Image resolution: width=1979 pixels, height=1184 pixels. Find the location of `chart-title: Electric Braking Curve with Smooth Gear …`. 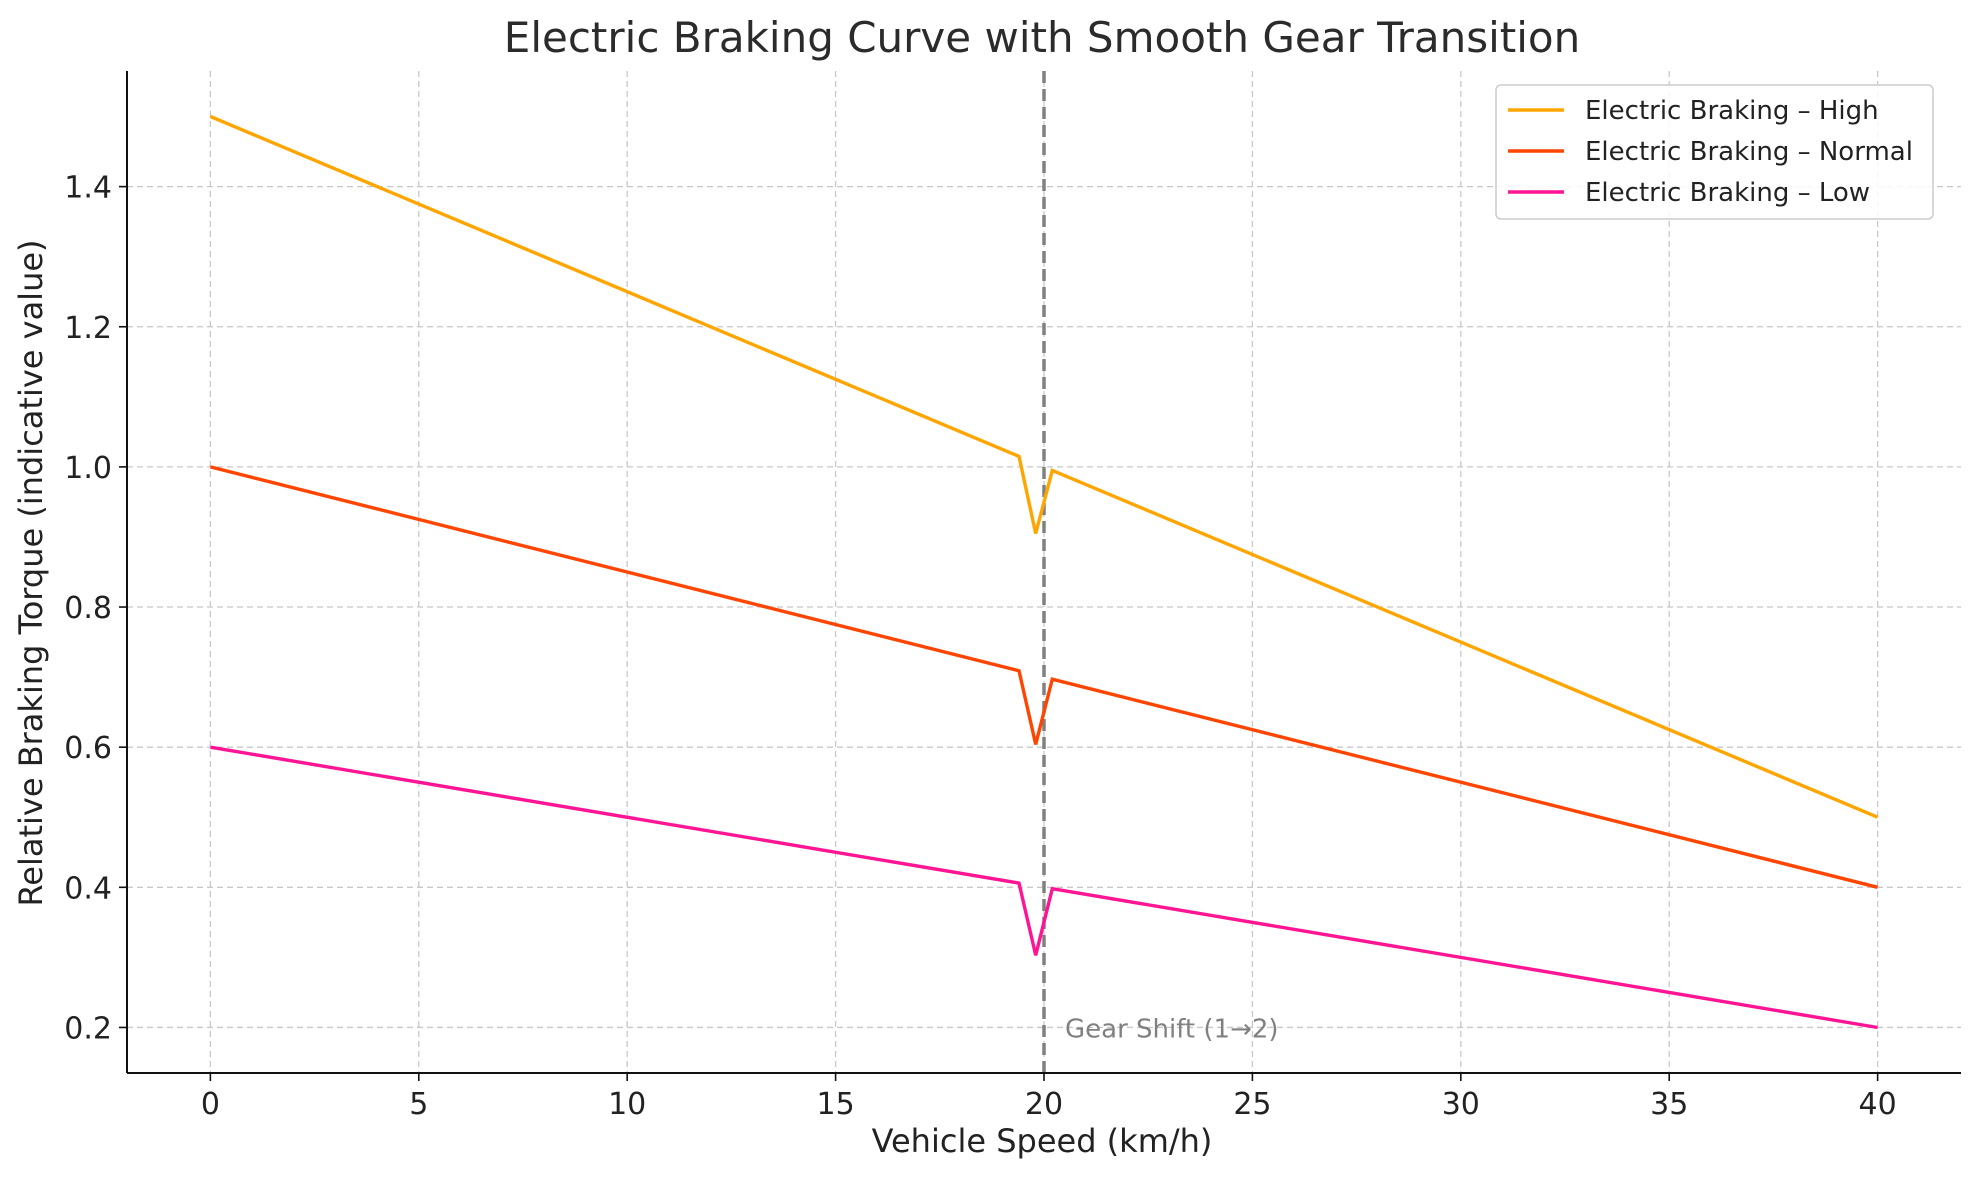

chart-title: Electric Braking Curve with Smooth Gear … is located at coordinates (1042, 37).